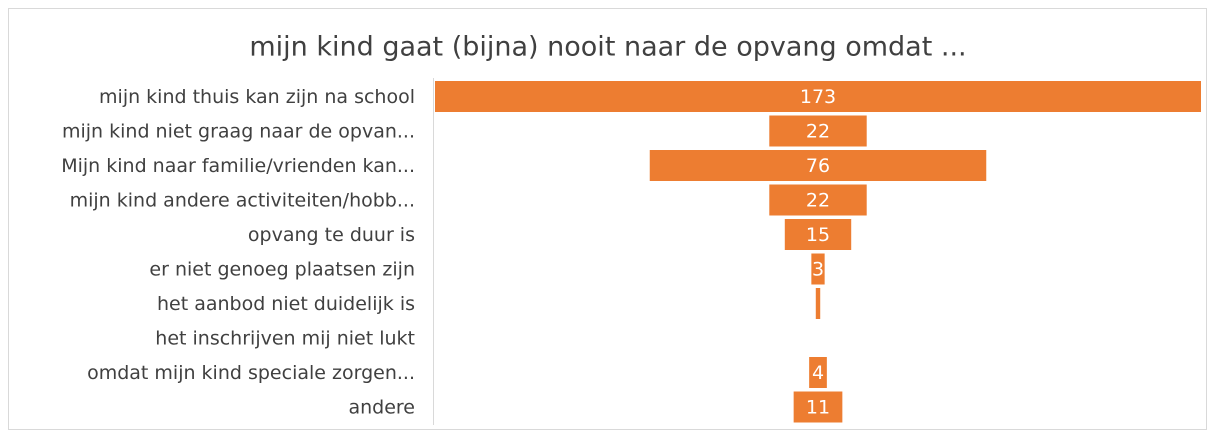  I want to click on category-label: het aanbod niet duidelijk is, so click(286, 304).